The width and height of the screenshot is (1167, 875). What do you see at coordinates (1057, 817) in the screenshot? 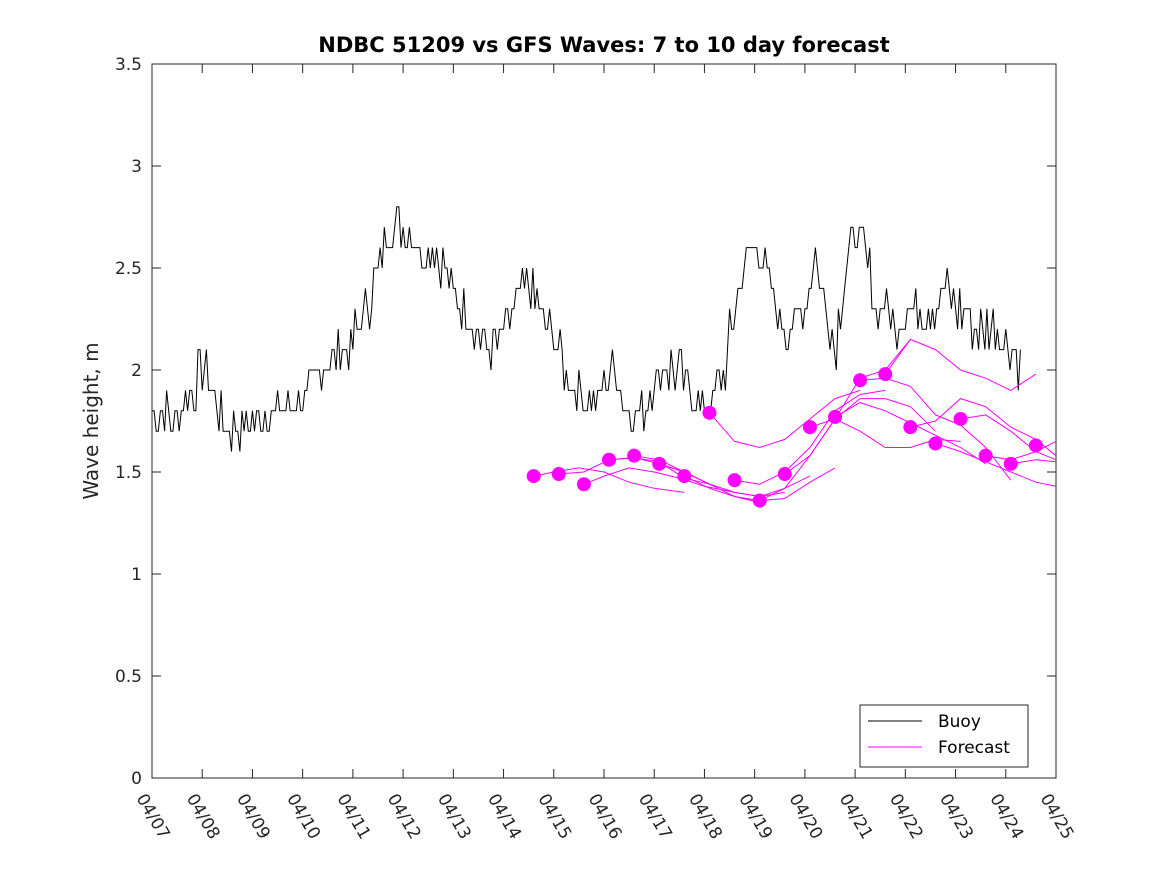
I see `x-tick-label: 04/25` at bounding box center [1057, 817].